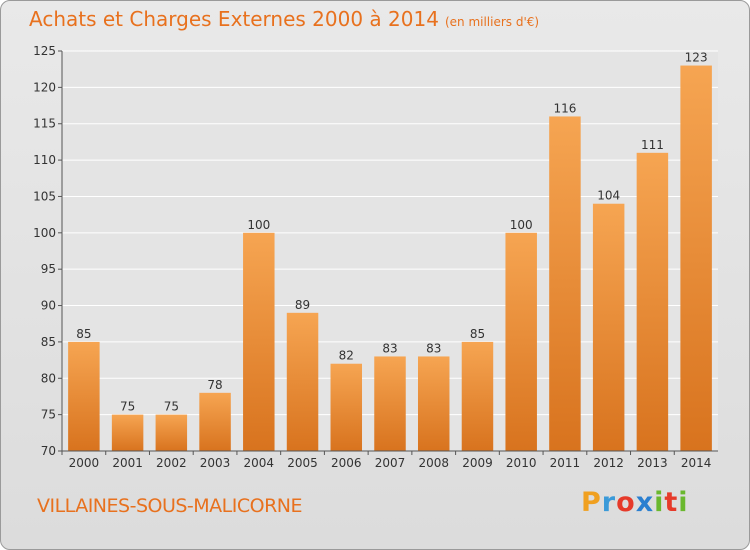  Describe the element at coordinates (215, 421) in the screenshot. I see `bar-2003` at that location.